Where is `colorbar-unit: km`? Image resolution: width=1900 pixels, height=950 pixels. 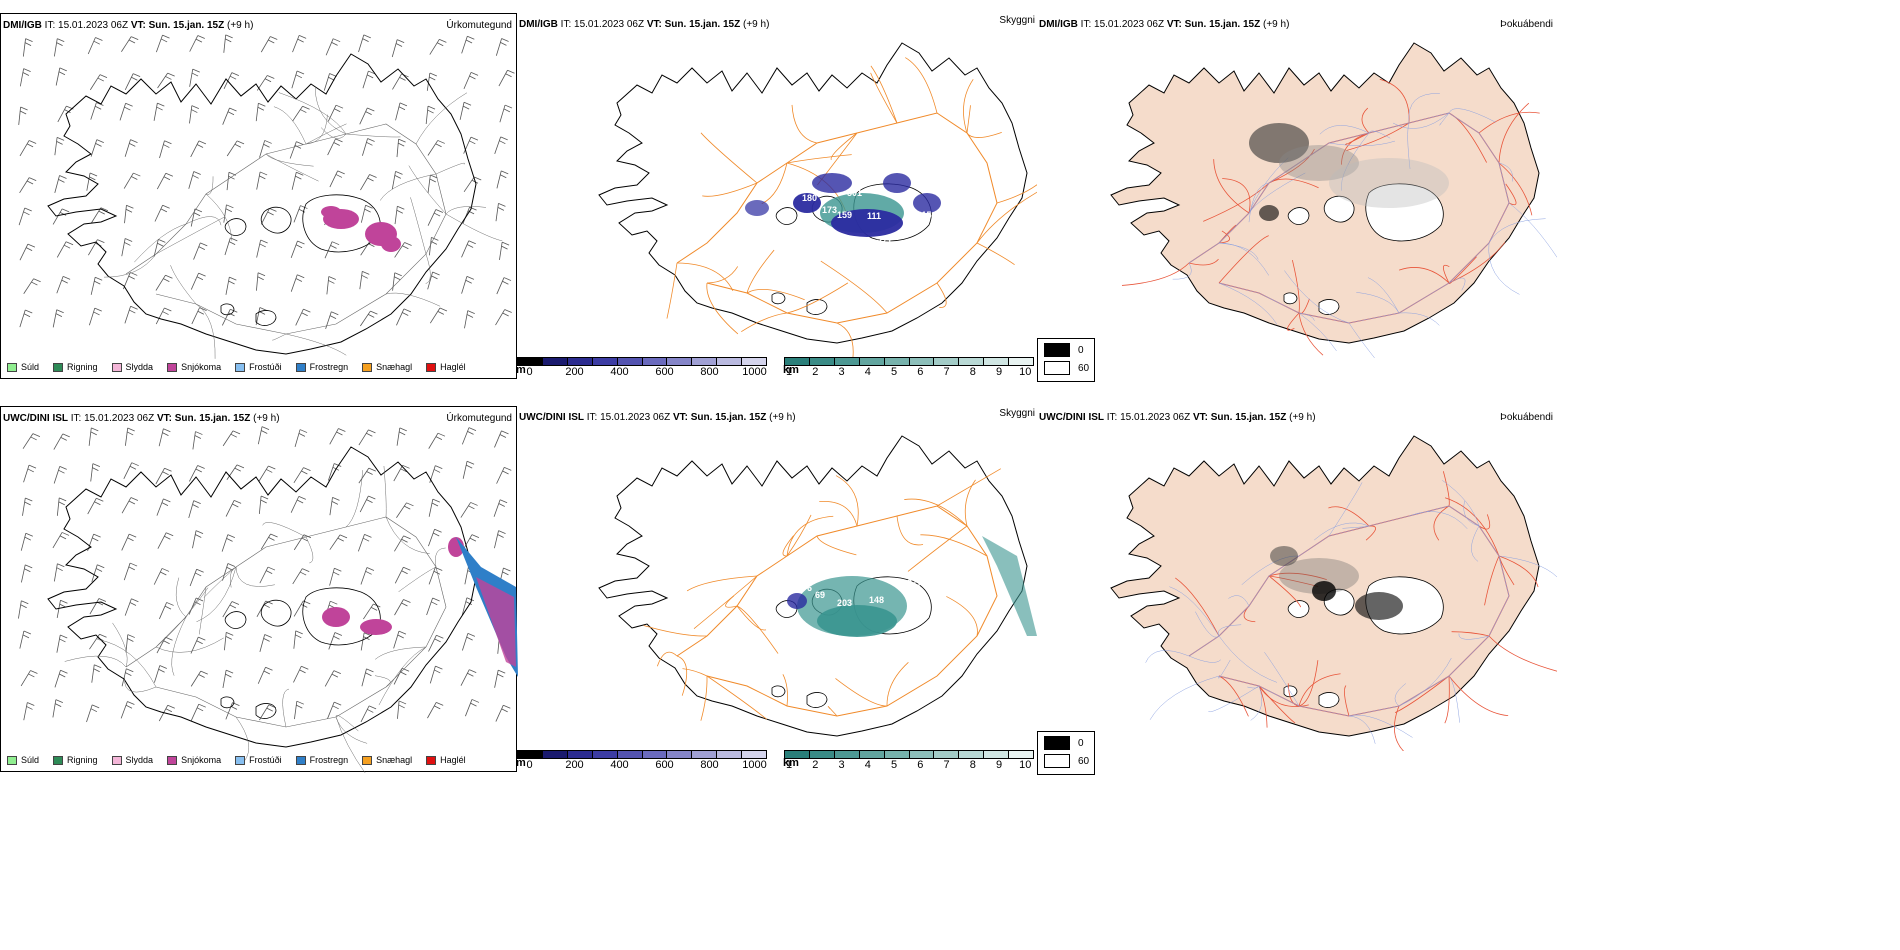
colorbar-unit: km is located at coordinates (791, 763).